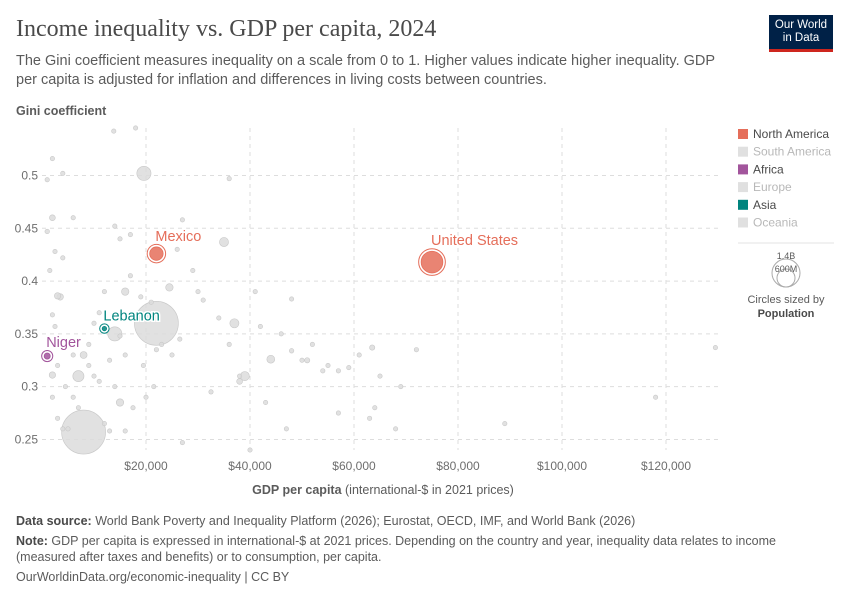 This screenshot has height=600, width=850. What do you see at coordinates (772, 187) in the screenshot?
I see `legend-item: Europe` at bounding box center [772, 187].